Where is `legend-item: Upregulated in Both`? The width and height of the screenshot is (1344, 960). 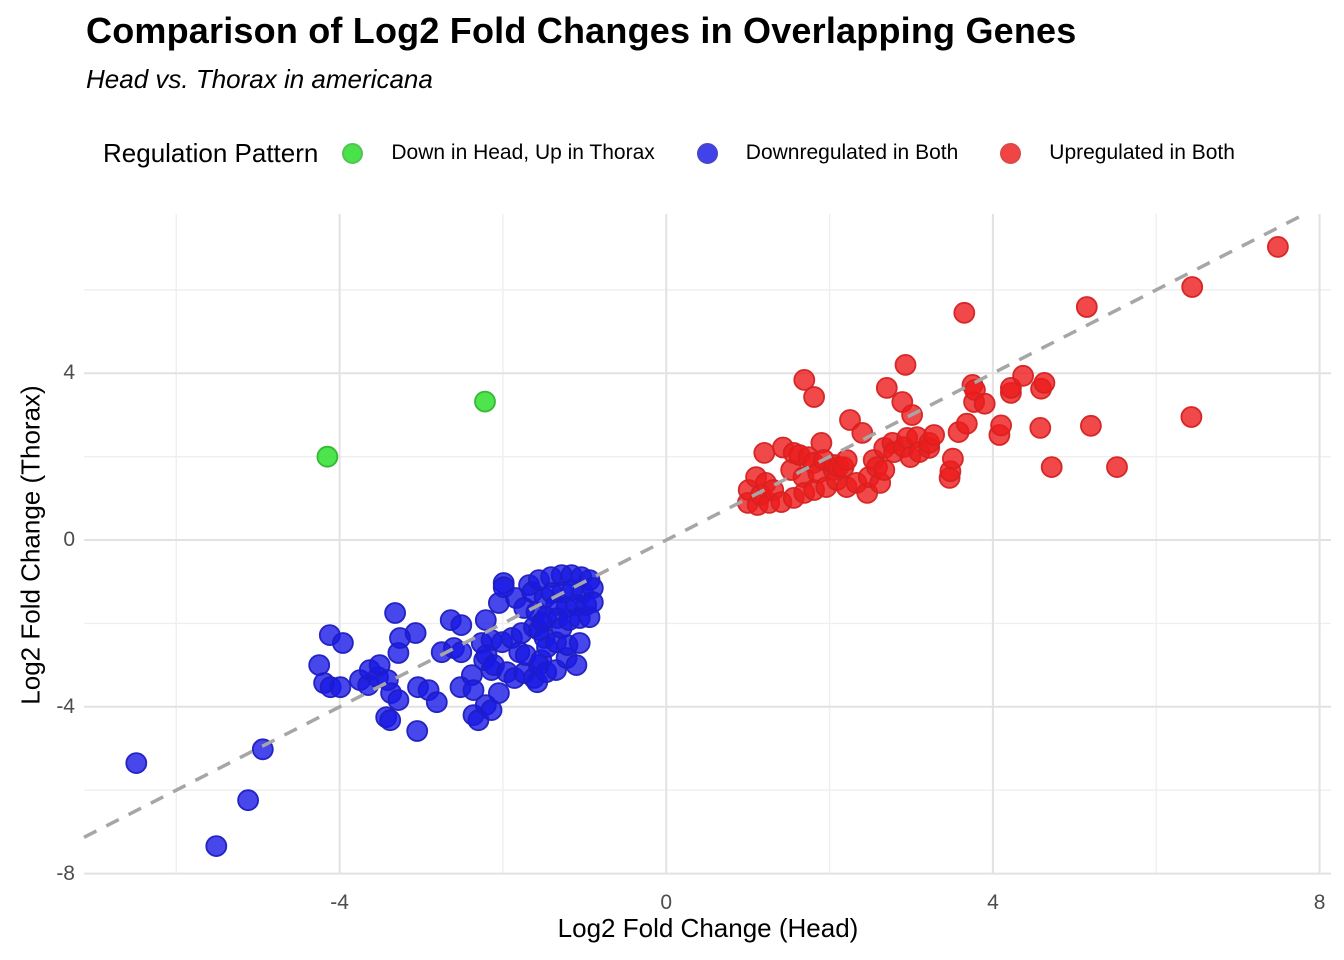
legend-item: Upregulated in Both is located at coordinates (1117, 153).